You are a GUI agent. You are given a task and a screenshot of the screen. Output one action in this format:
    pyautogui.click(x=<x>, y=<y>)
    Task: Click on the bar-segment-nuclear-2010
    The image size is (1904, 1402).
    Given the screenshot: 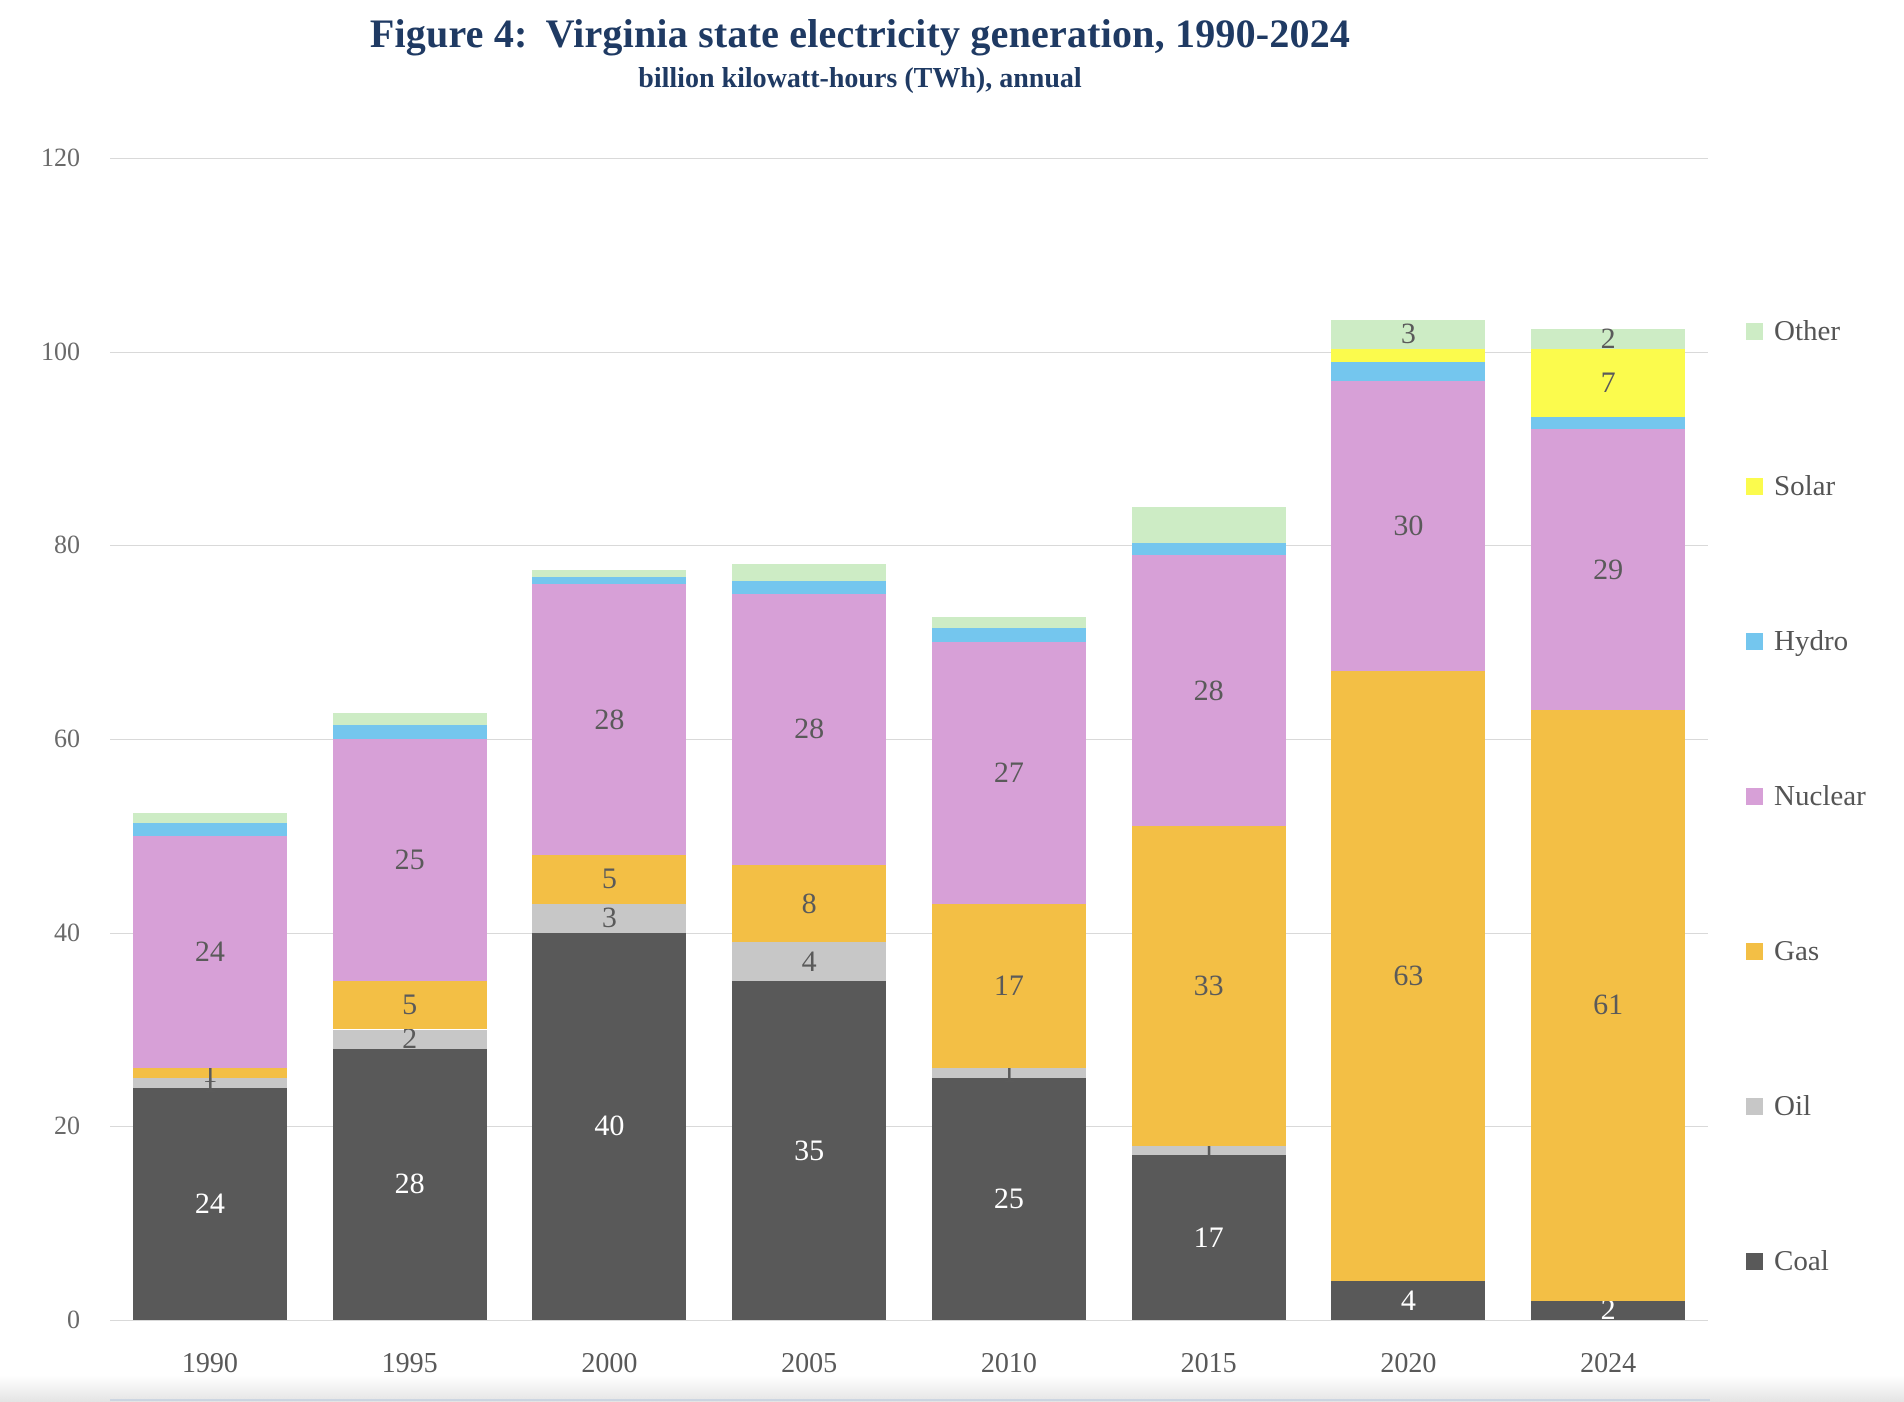 What is the action you would take?
    pyautogui.click(x=1008, y=773)
    